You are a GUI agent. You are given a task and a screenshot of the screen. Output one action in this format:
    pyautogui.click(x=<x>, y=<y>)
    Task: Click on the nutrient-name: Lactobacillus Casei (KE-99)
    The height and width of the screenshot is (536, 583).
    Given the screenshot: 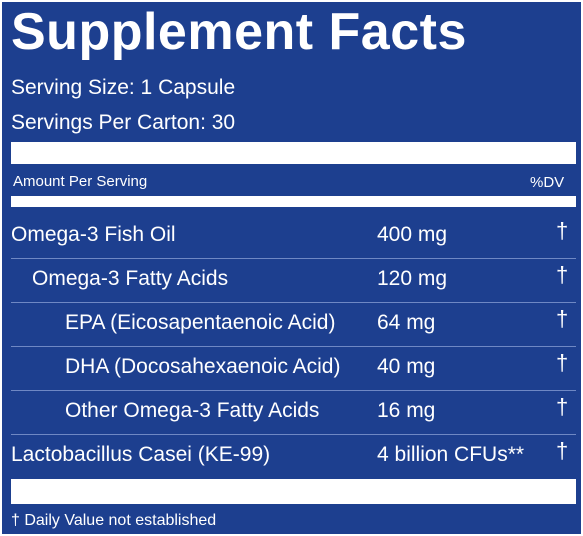 What is the action you would take?
    pyautogui.click(x=141, y=454)
    